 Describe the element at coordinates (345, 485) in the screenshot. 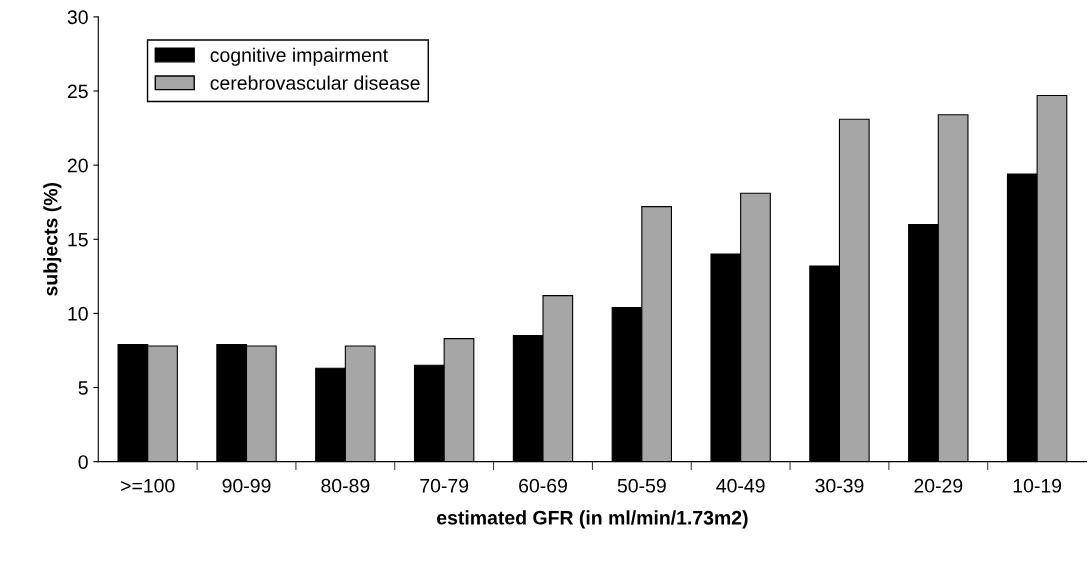

I see `x-tick-label: 80-89` at that location.